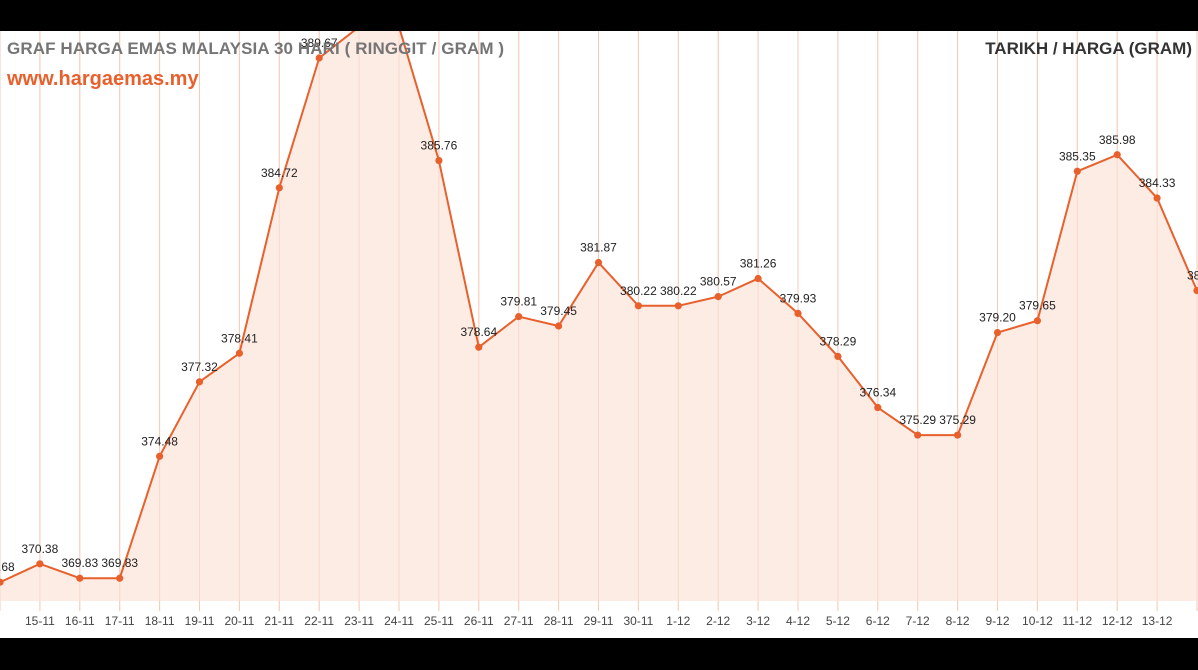  Describe the element at coordinates (599, 654) in the screenshot. I see `bottom-letterbox` at that location.